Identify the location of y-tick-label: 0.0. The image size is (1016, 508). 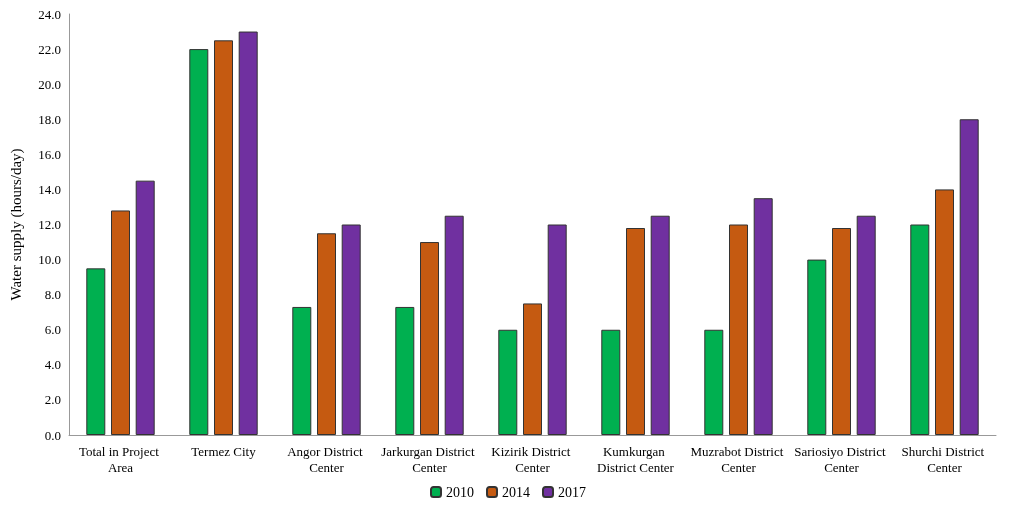
(52, 435).